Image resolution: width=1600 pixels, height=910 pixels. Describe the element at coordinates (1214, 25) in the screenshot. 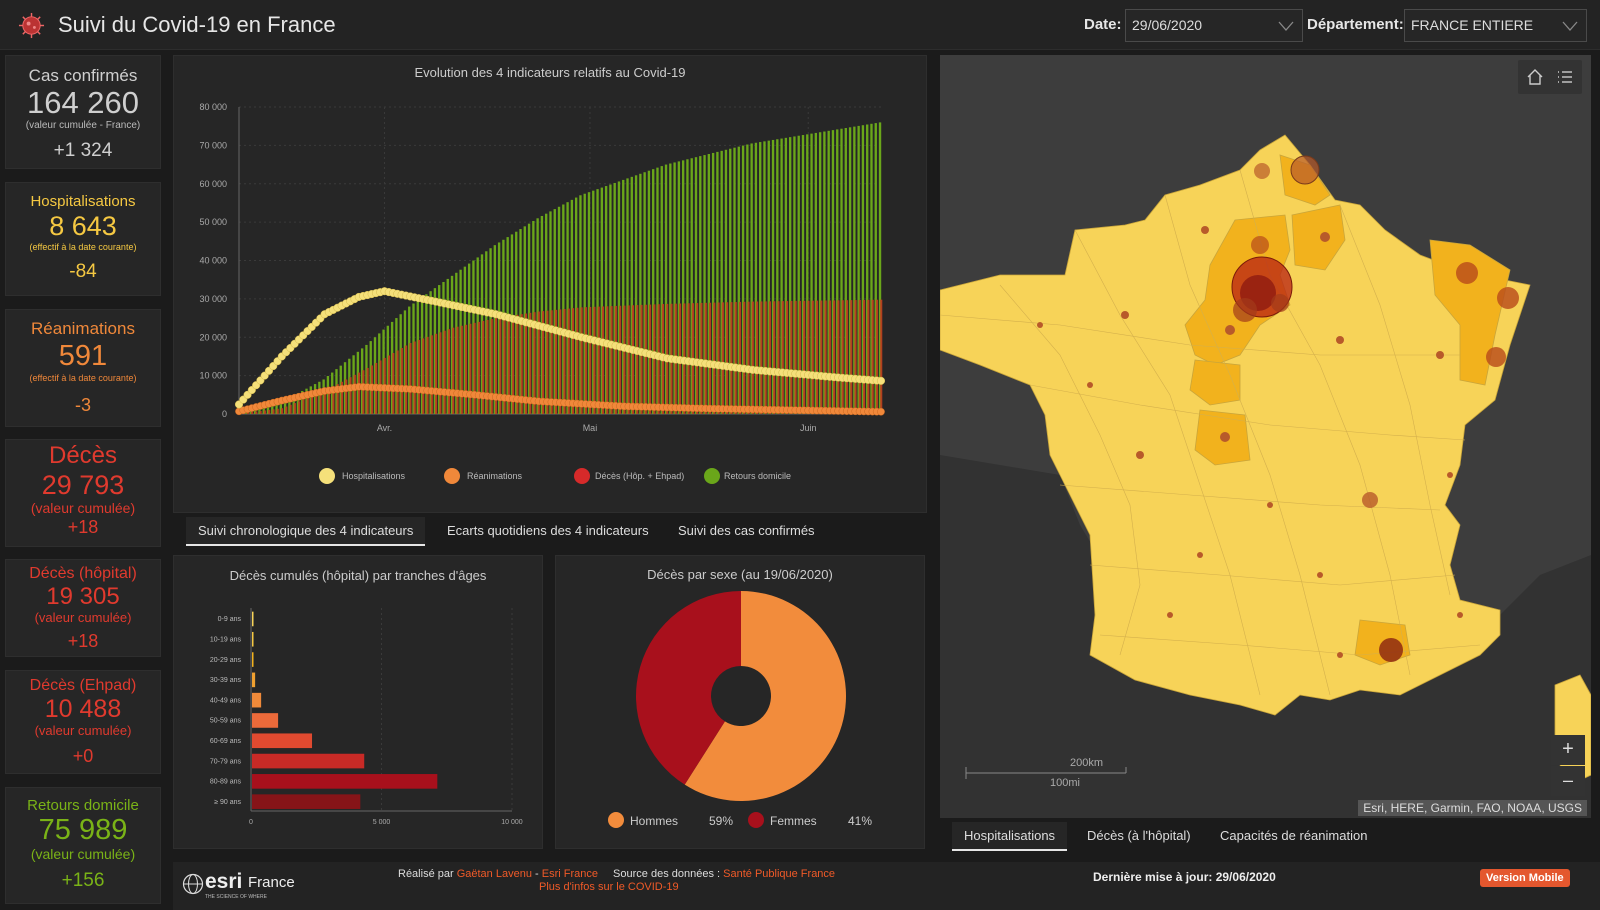

I see `date-select: 29/06/2020` at that location.